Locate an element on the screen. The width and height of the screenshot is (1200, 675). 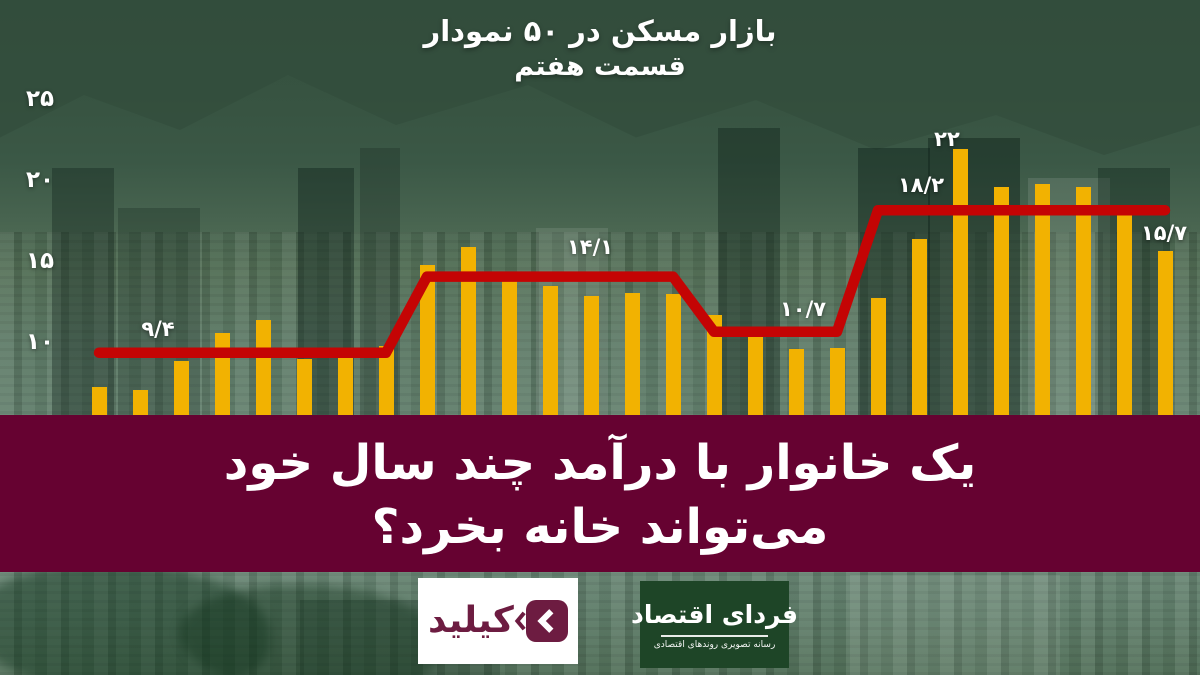
title-line2: قسمت هفتم is located at coordinates (600, 66).